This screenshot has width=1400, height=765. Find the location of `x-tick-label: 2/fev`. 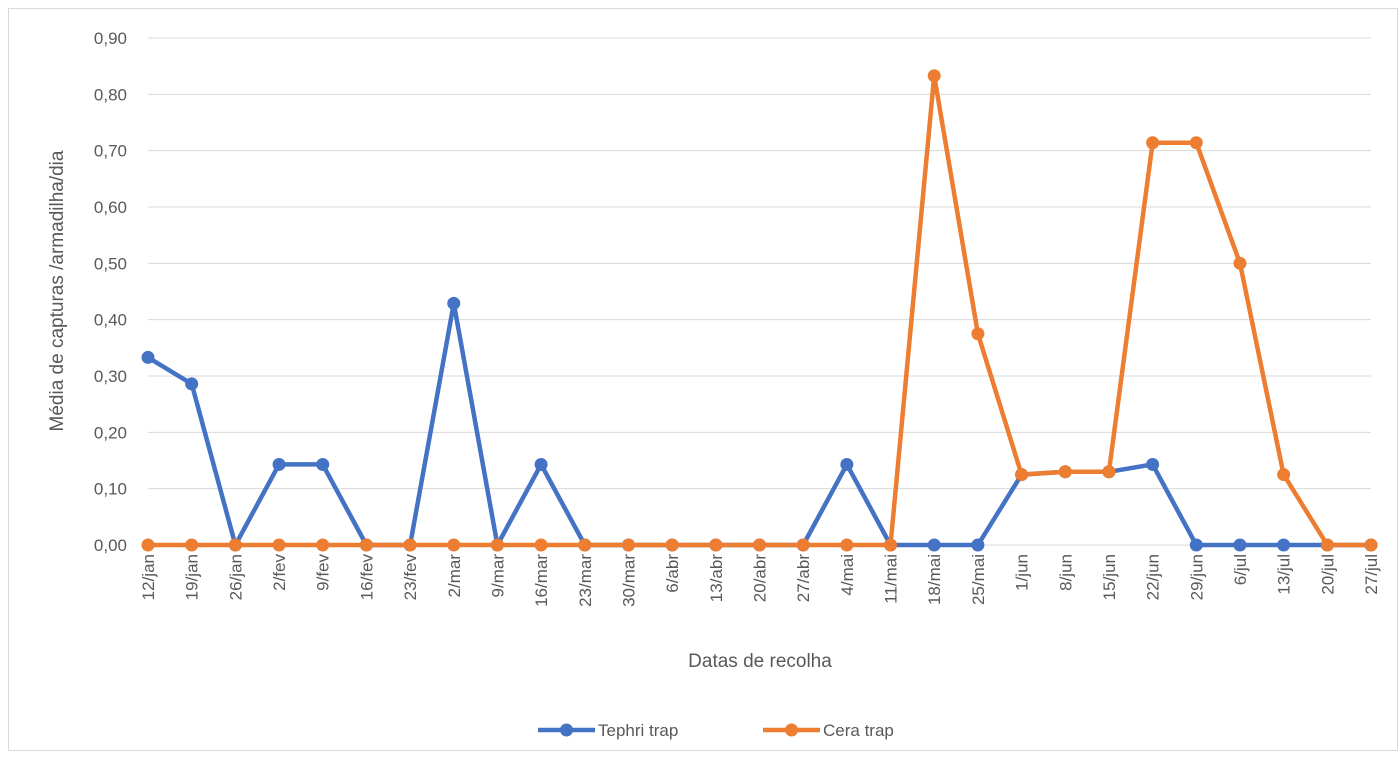

x-tick-label: 2/fev is located at coordinates (279, 572).